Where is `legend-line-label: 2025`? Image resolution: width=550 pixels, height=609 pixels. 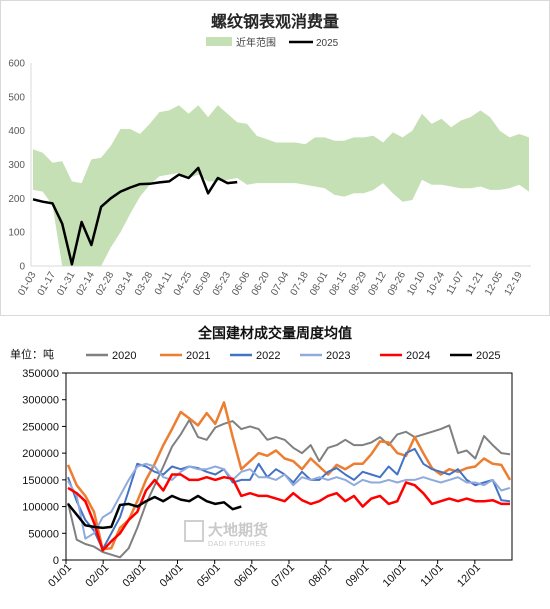
legend-line-label: 2025 is located at coordinates (327, 43).